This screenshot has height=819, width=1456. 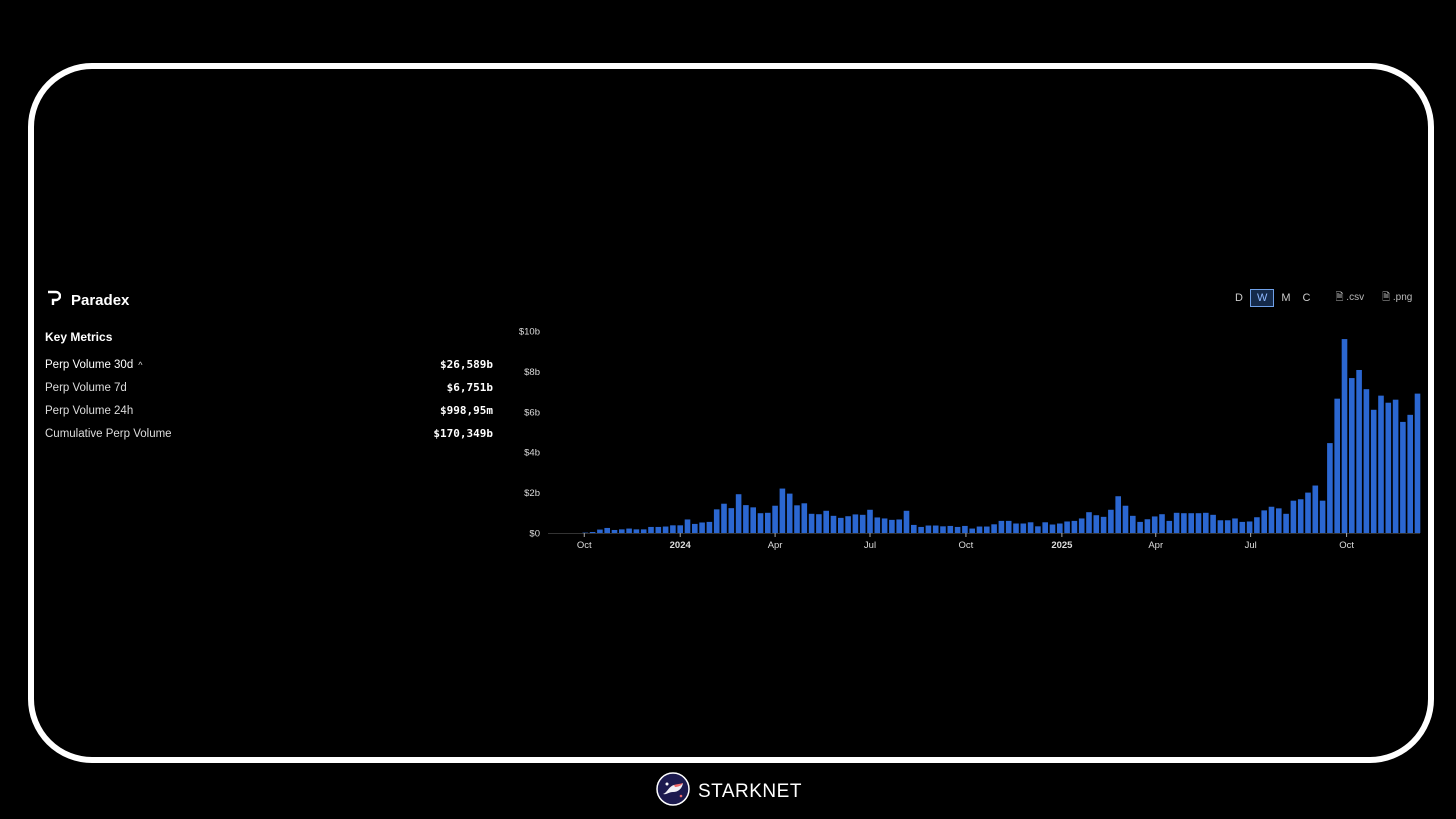 What do you see at coordinates (1262, 298) in the screenshot?
I see `interval-week-button: W` at bounding box center [1262, 298].